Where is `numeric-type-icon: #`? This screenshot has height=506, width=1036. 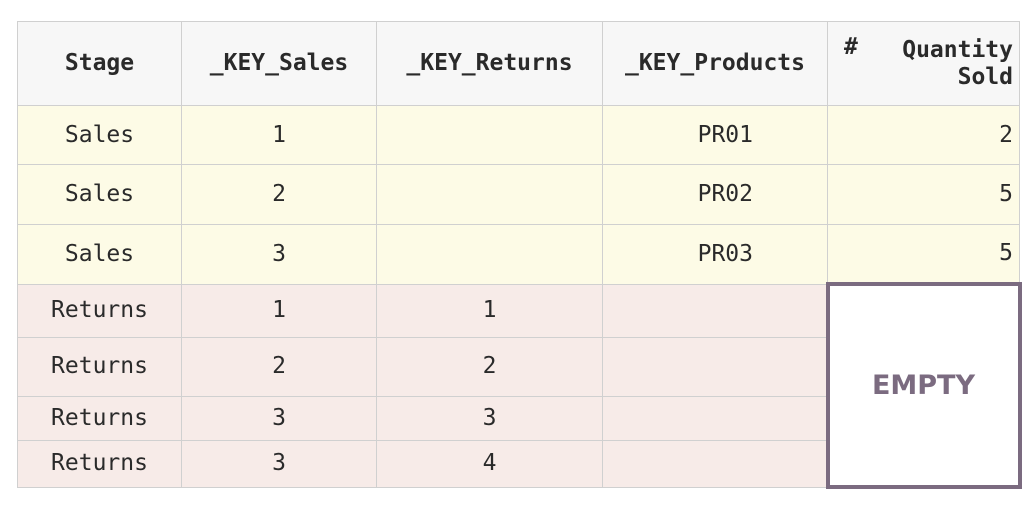
numeric-type-icon: # is located at coordinates (851, 47).